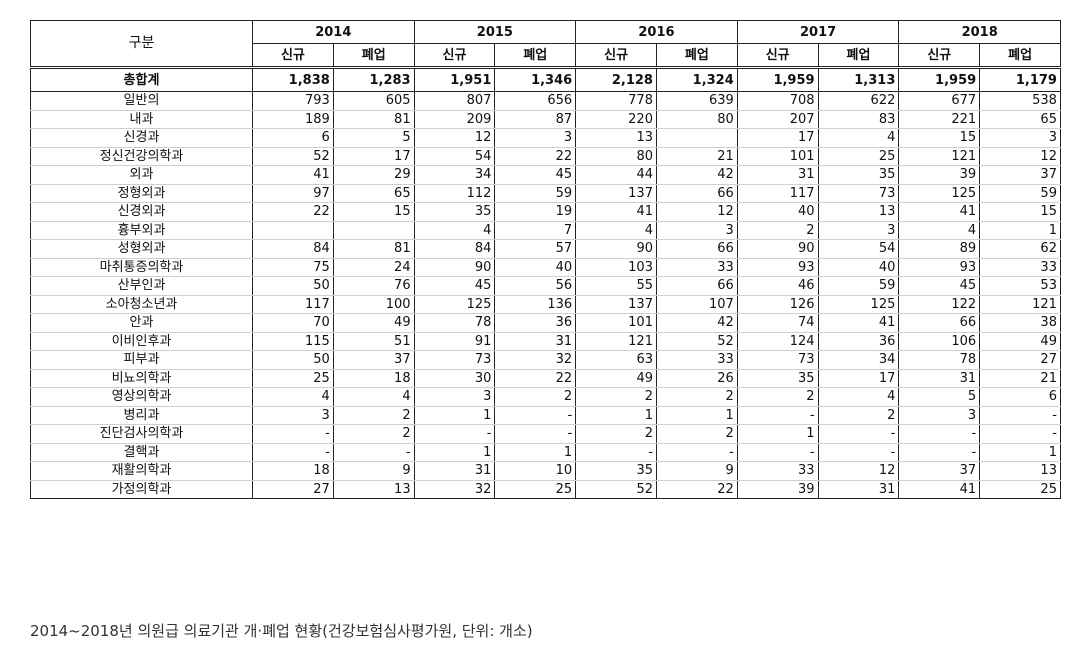 This screenshot has height=666, width=1092. I want to click on year-header: 2014, so click(333, 32).